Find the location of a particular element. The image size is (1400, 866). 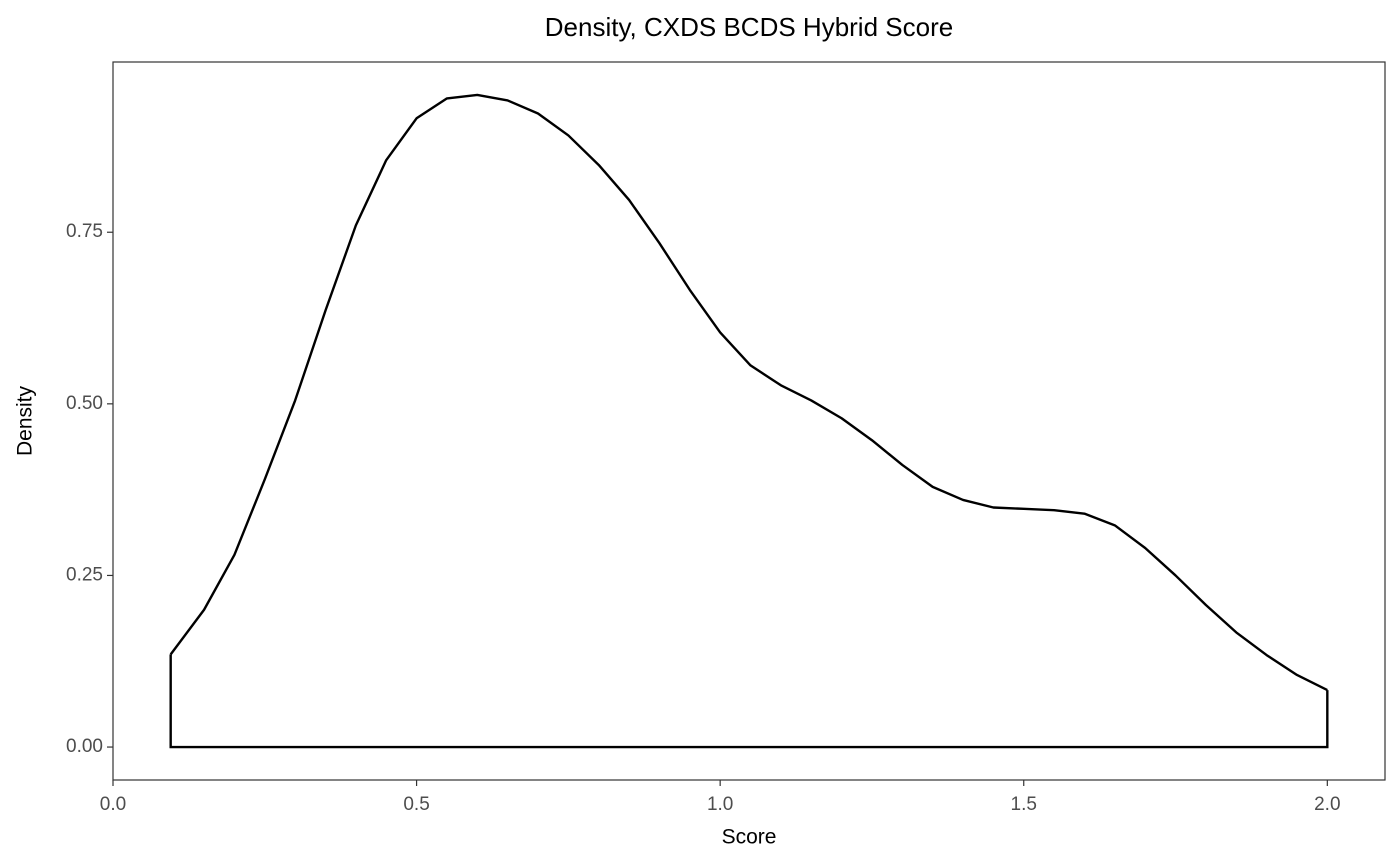

x-tick-label: 1.5 is located at coordinates (1024, 804).